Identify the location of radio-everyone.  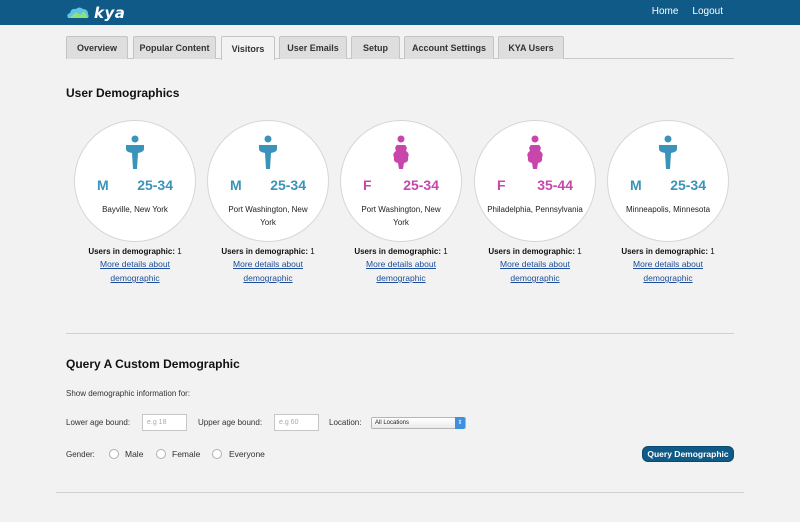
(217, 454).